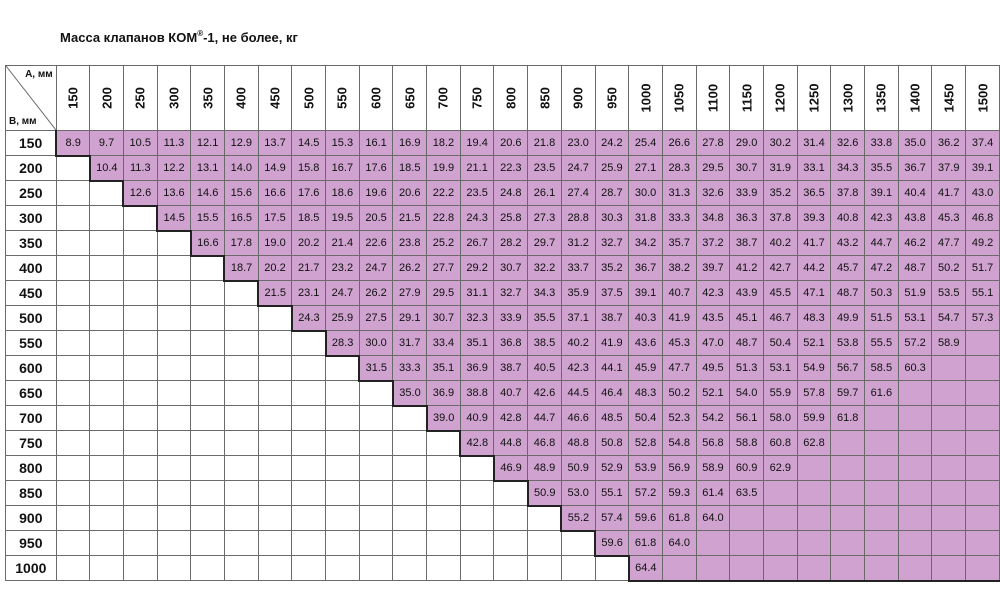 This screenshot has width=1000, height=596. Describe the element at coordinates (713, 343) in the screenshot. I see `value-cell: 47.0` at that location.